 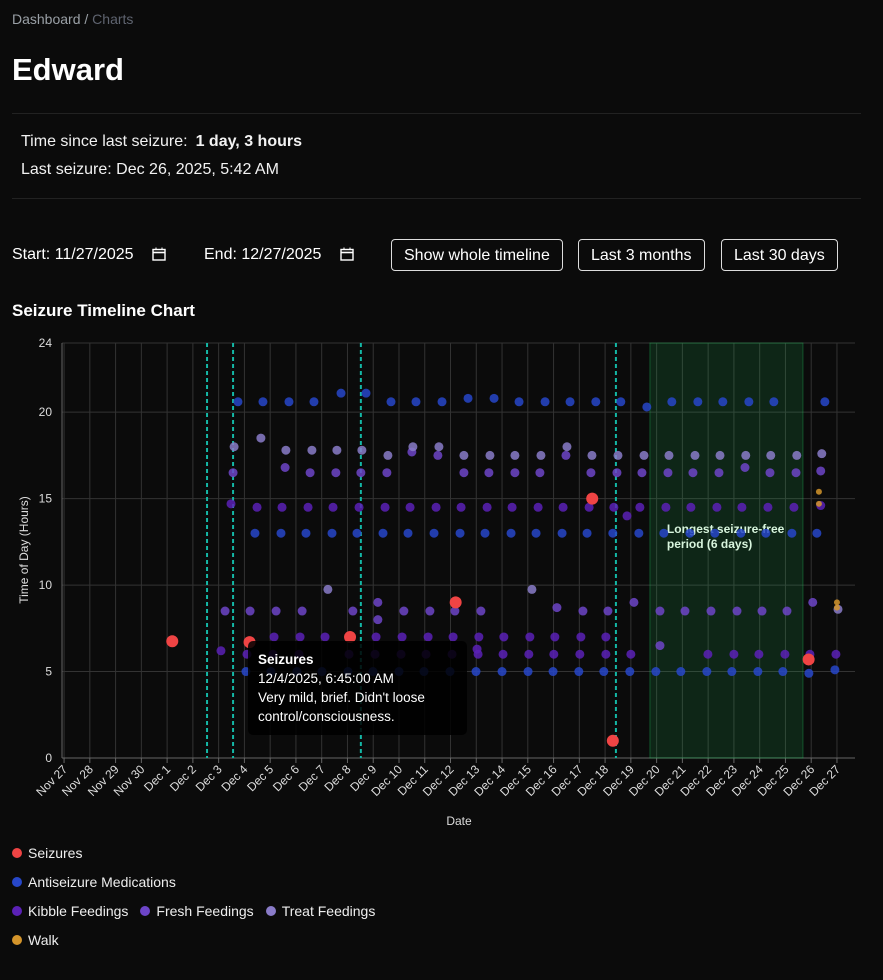 What do you see at coordinates (47, 853) in the screenshot?
I see `legend-item: Seizures` at bounding box center [47, 853].